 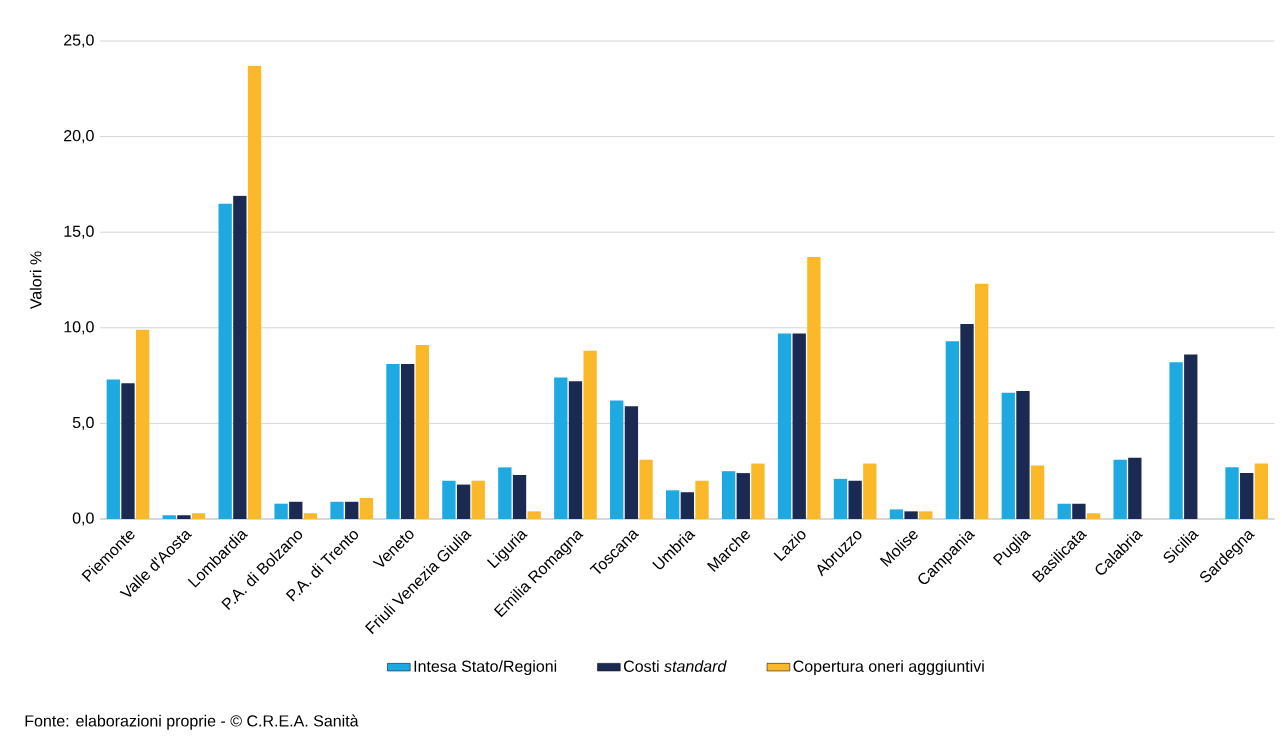 I want to click on y-axis-title: Valori %, so click(x=35, y=280).